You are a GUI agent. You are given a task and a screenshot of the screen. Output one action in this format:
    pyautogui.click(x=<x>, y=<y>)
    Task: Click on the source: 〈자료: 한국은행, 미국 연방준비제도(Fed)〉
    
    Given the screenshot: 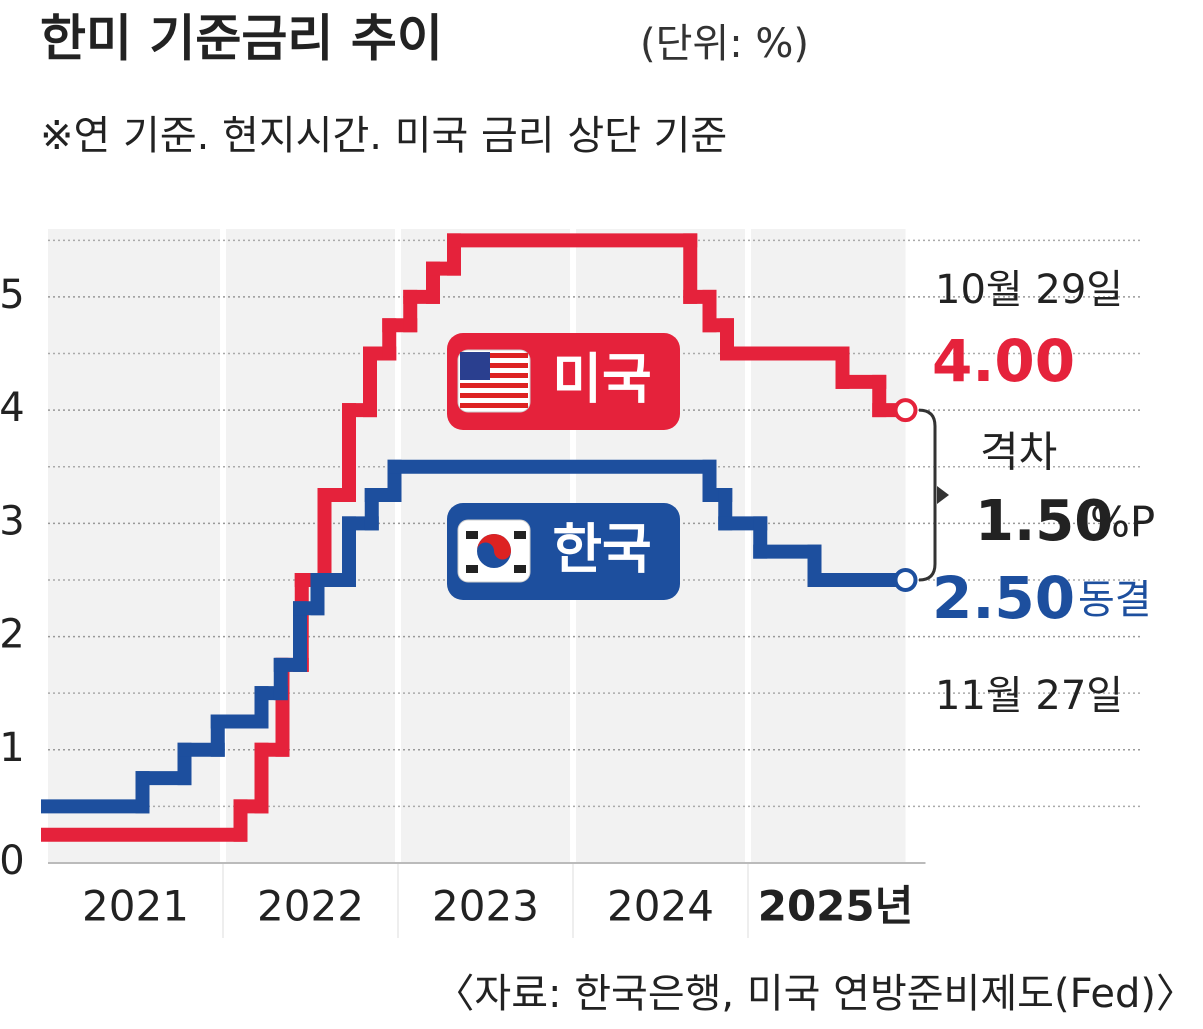 What is the action you would take?
    pyautogui.click(x=815, y=994)
    